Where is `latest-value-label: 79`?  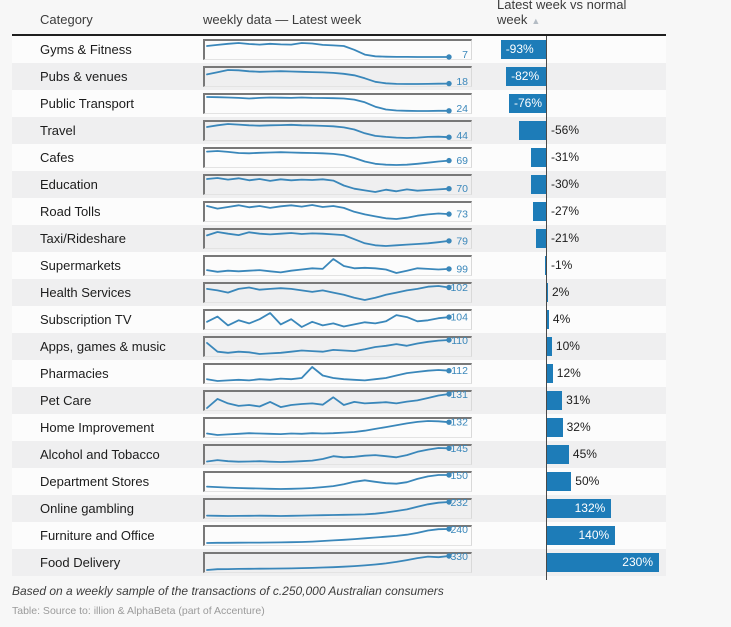 latest-value-label: 79 is located at coordinates (462, 241).